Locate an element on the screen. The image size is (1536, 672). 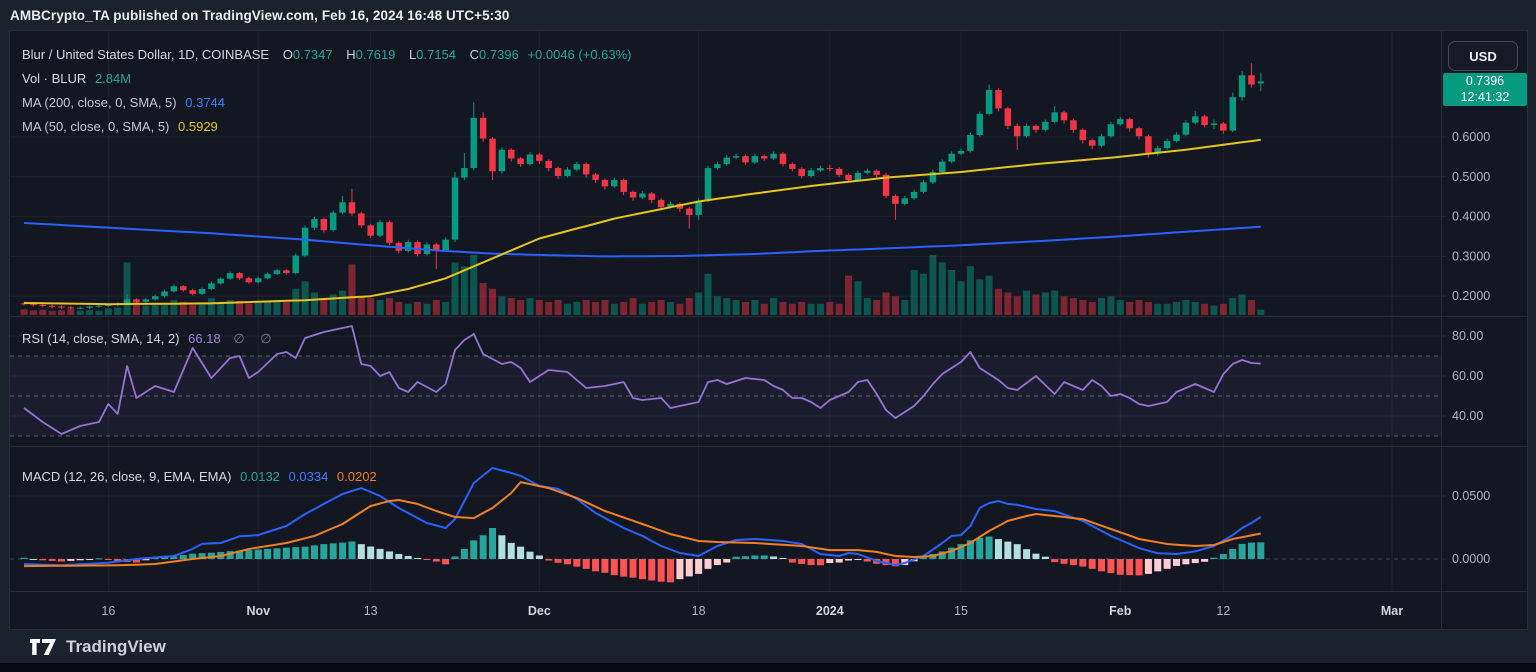
svg-text: 0.6000 is located at coordinates (1471, 137).